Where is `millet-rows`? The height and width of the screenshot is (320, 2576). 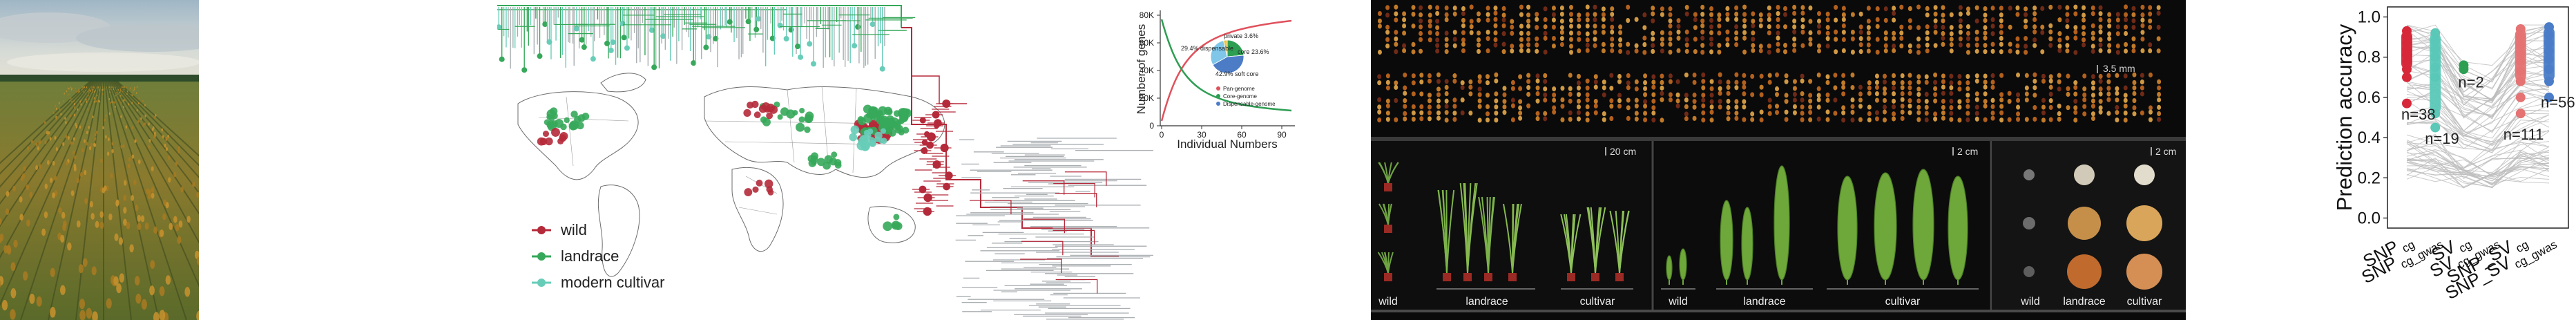
millet-rows is located at coordinates (99, 200).